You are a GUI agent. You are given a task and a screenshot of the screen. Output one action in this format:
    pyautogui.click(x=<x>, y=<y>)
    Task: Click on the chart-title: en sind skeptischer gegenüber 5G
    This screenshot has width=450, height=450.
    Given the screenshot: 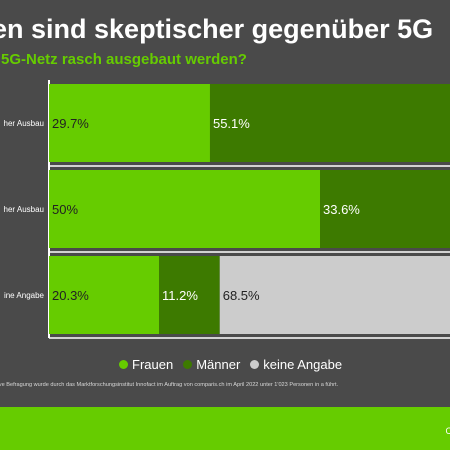 What is the action you would take?
    pyautogui.click(x=217, y=29)
    